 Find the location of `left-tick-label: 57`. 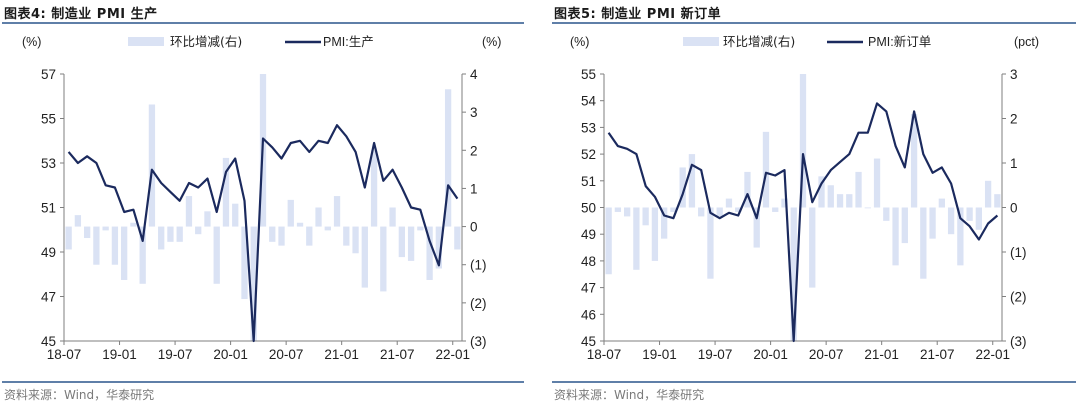

left-tick-label: 57 is located at coordinates (48, 74).